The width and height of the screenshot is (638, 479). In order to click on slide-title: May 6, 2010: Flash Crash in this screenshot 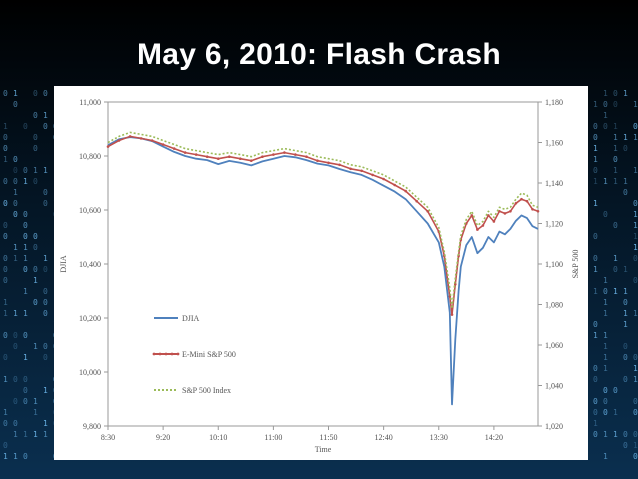, I will do `click(319, 54)`.